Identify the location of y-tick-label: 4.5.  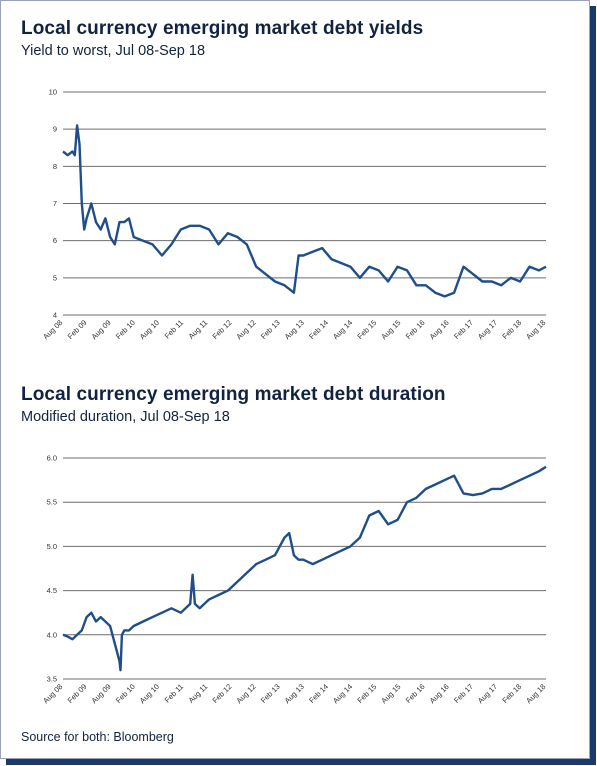
(52, 590).